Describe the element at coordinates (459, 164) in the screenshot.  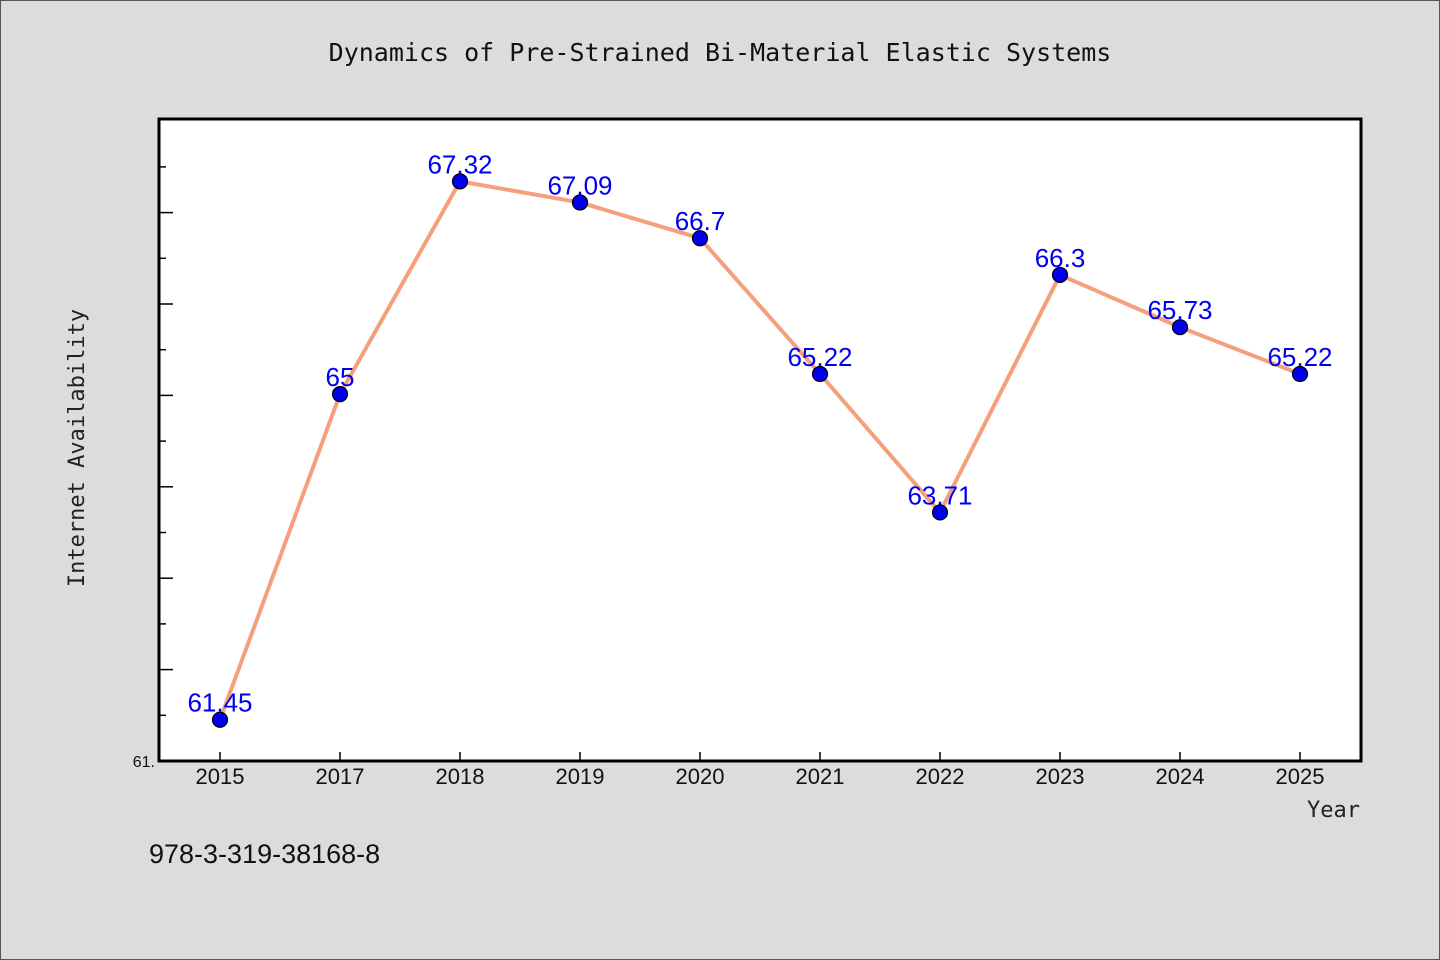
I see `data-label: 67.32` at that location.